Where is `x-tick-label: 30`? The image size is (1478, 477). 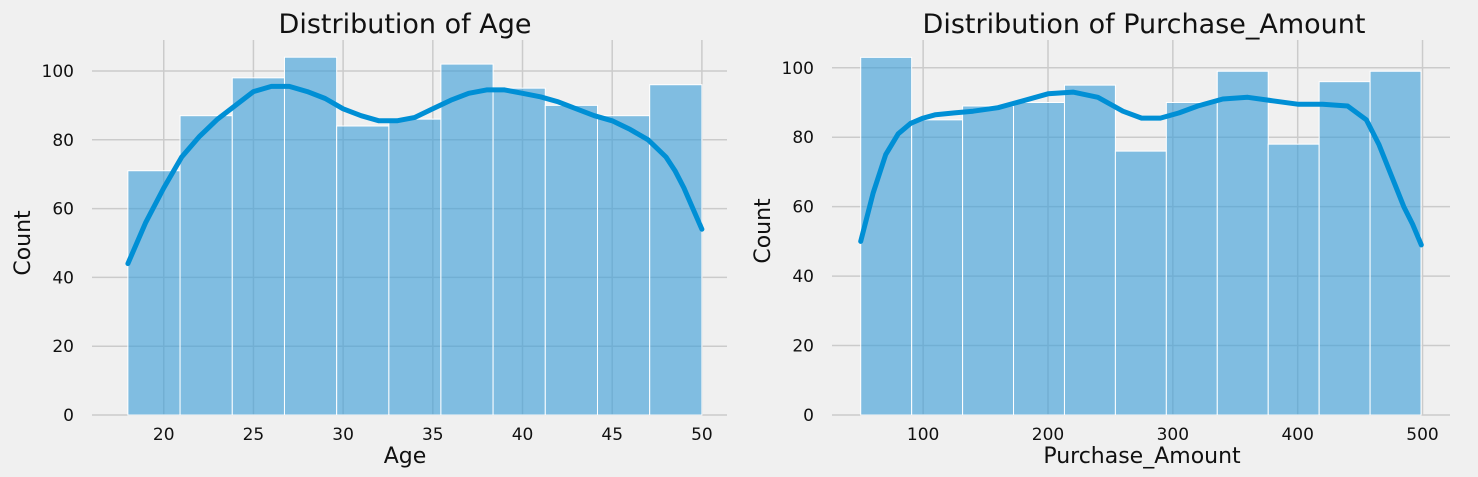
x-tick-label: 30 is located at coordinates (343, 435).